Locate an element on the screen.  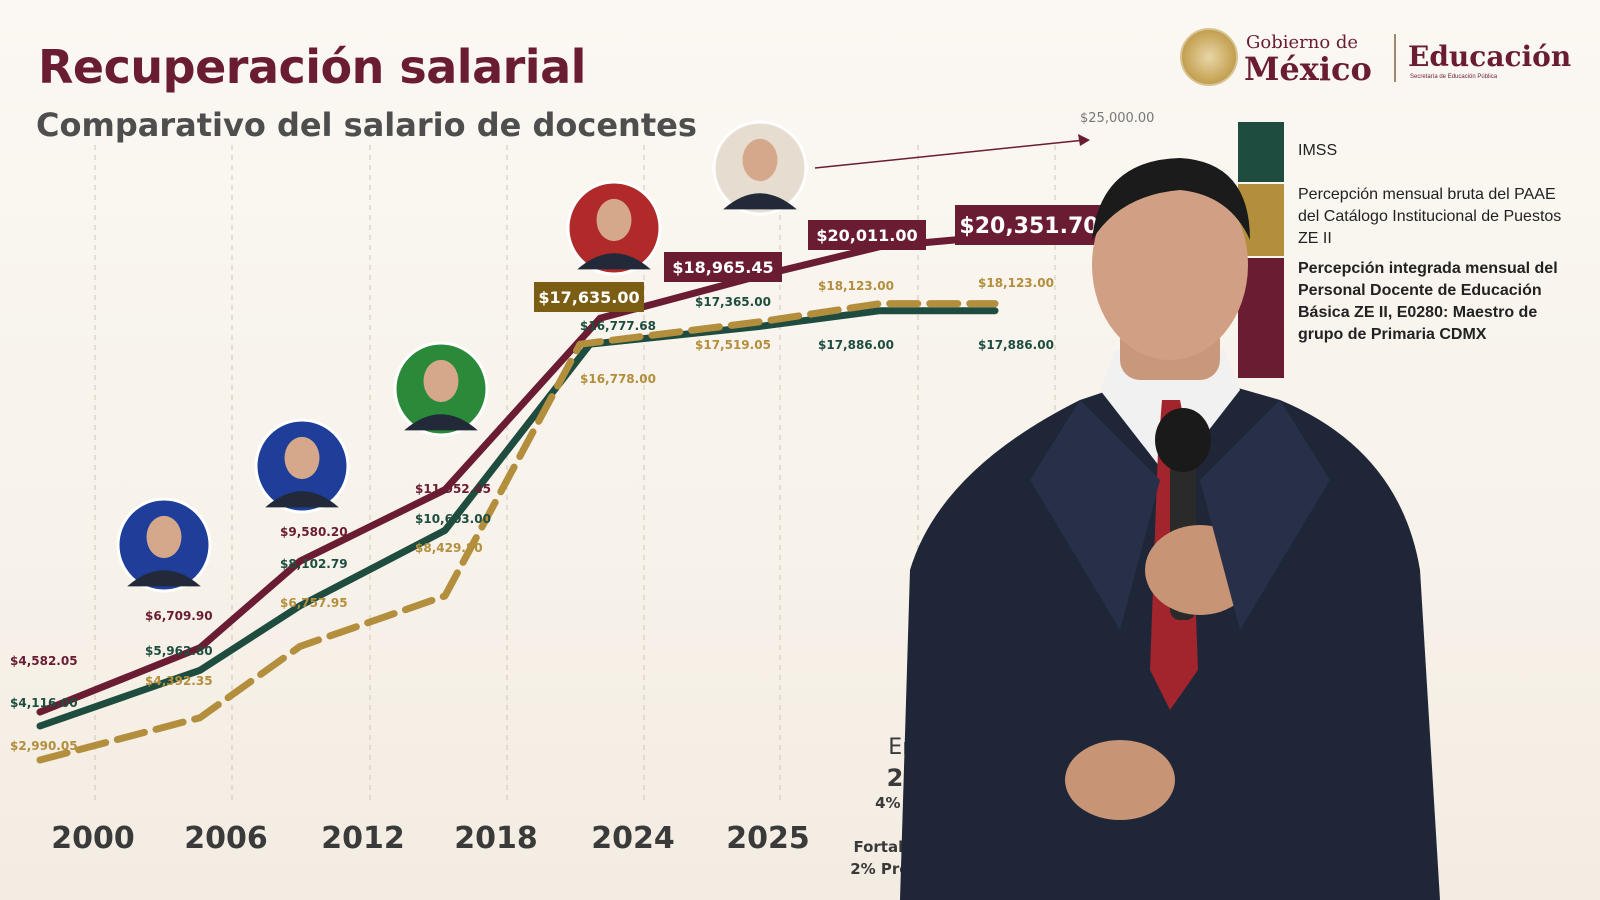
x-tick-label: 2006 is located at coordinates (226, 838).